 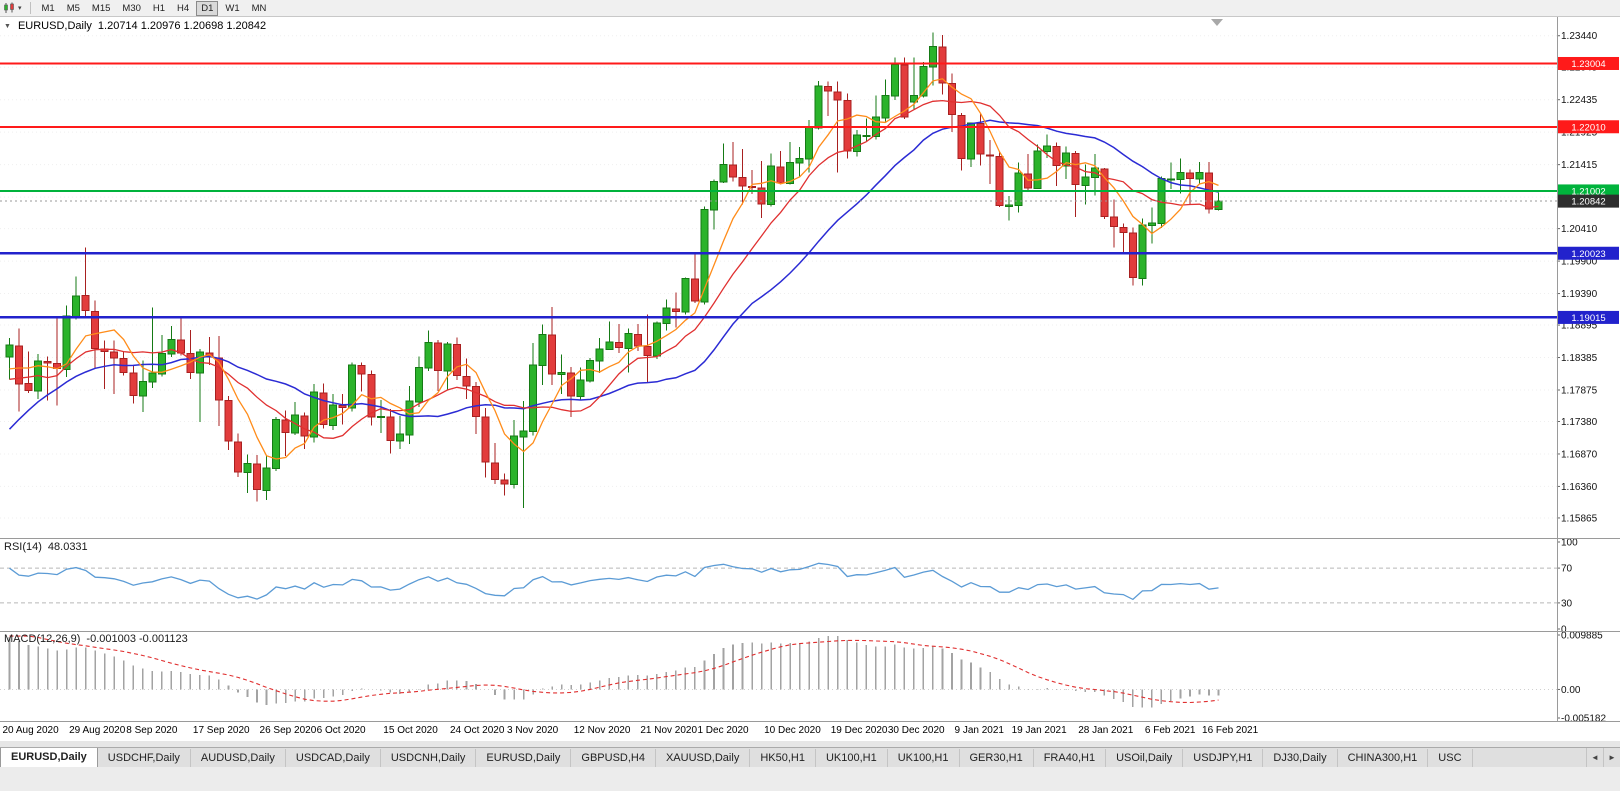 What do you see at coordinates (810, 744) in the screenshot?
I see `gap-strip` at bounding box center [810, 744].